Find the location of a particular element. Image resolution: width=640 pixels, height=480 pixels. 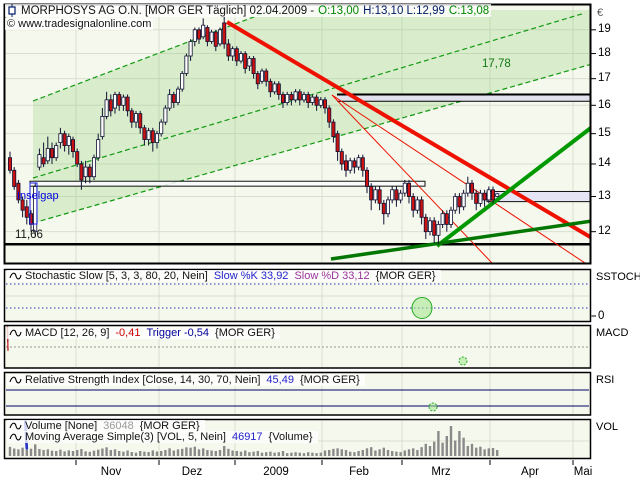

price-tick-label: 15 is located at coordinates (604, 133).